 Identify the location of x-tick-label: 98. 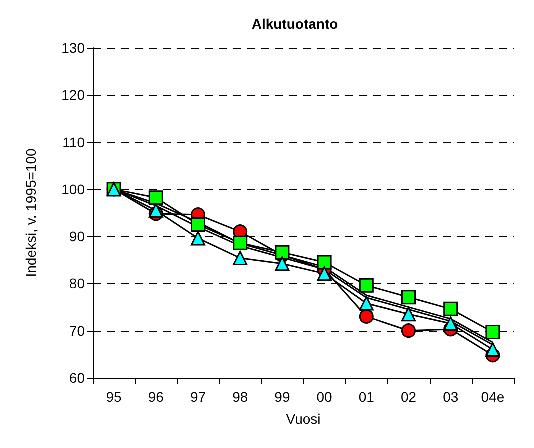
(240, 397).